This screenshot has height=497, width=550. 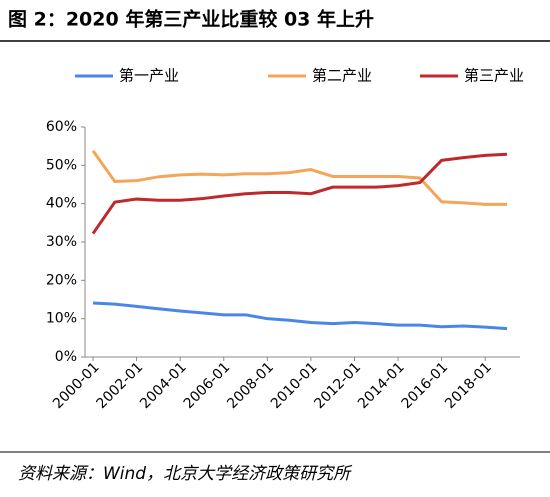 What do you see at coordinates (61, 165) in the screenshot?
I see `y-tick-label: 50%` at bounding box center [61, 165].